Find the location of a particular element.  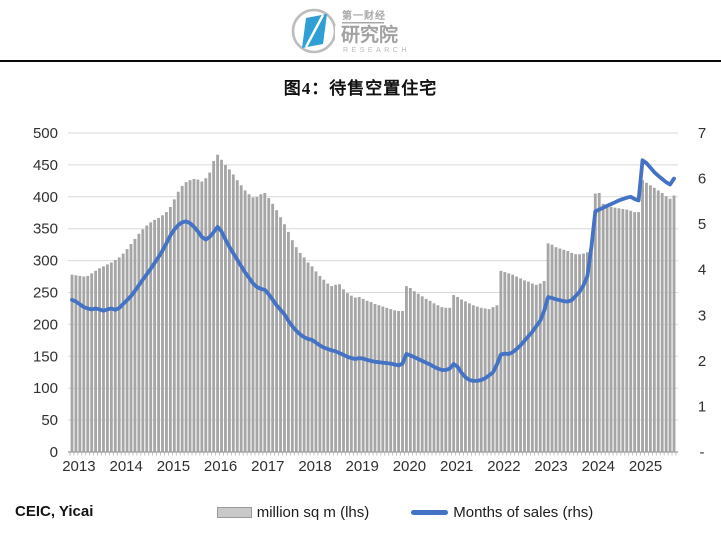

svg-text: 0 is located at coordinates (54, 452).